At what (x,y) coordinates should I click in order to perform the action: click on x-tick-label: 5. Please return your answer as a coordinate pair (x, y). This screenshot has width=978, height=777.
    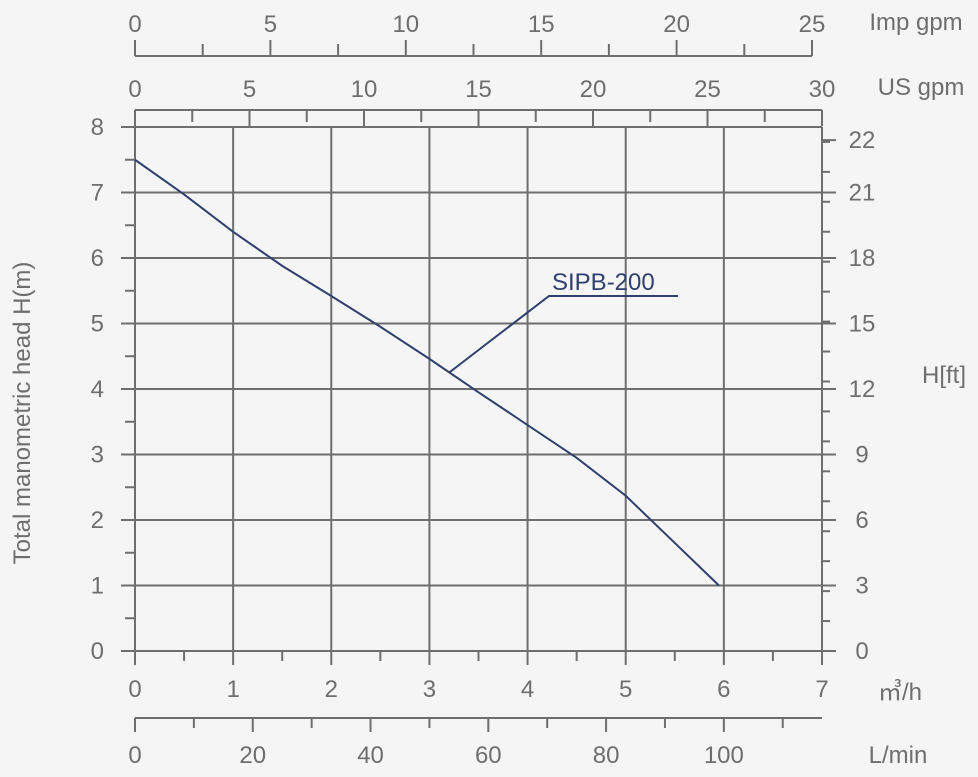
    Looking at the image, I should click on (625, 689).